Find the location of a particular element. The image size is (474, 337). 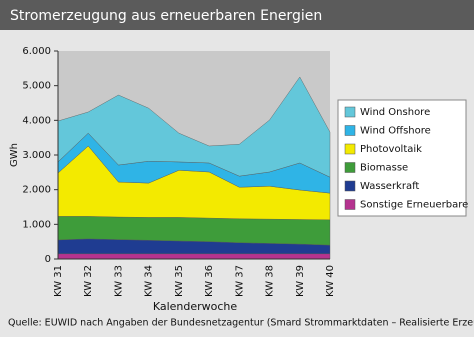

legend is located at coordinates (402, 158).